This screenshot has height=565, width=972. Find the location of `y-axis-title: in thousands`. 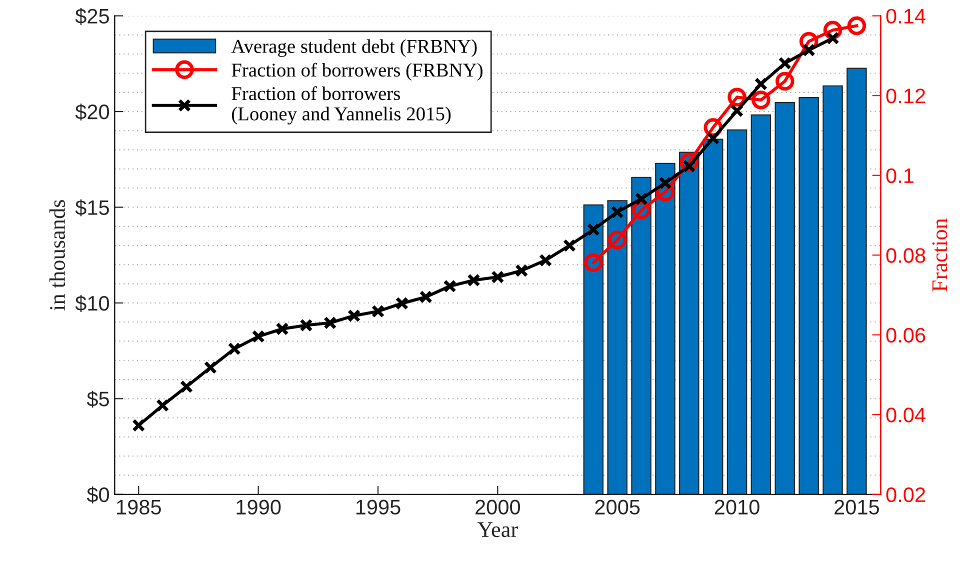

y-axis-title: in thousands is located at coordinates (57, 255).